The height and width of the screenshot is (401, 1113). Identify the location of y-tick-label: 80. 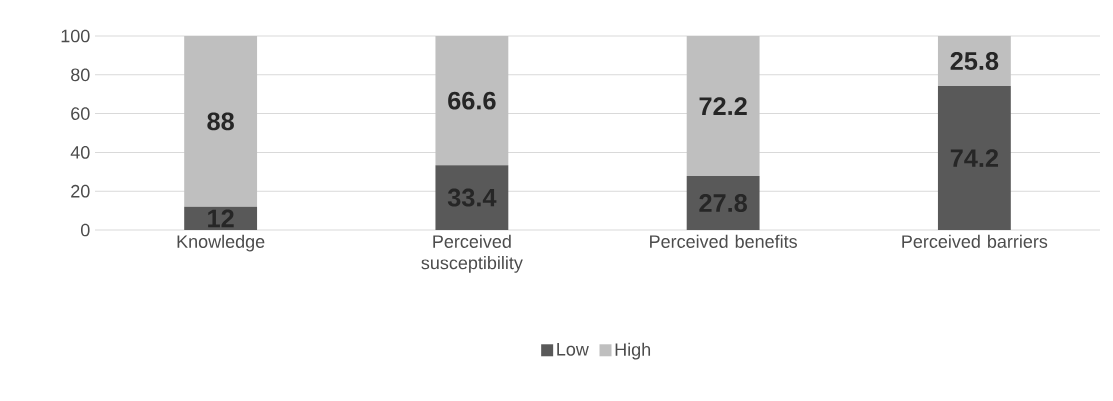
(80, 75).